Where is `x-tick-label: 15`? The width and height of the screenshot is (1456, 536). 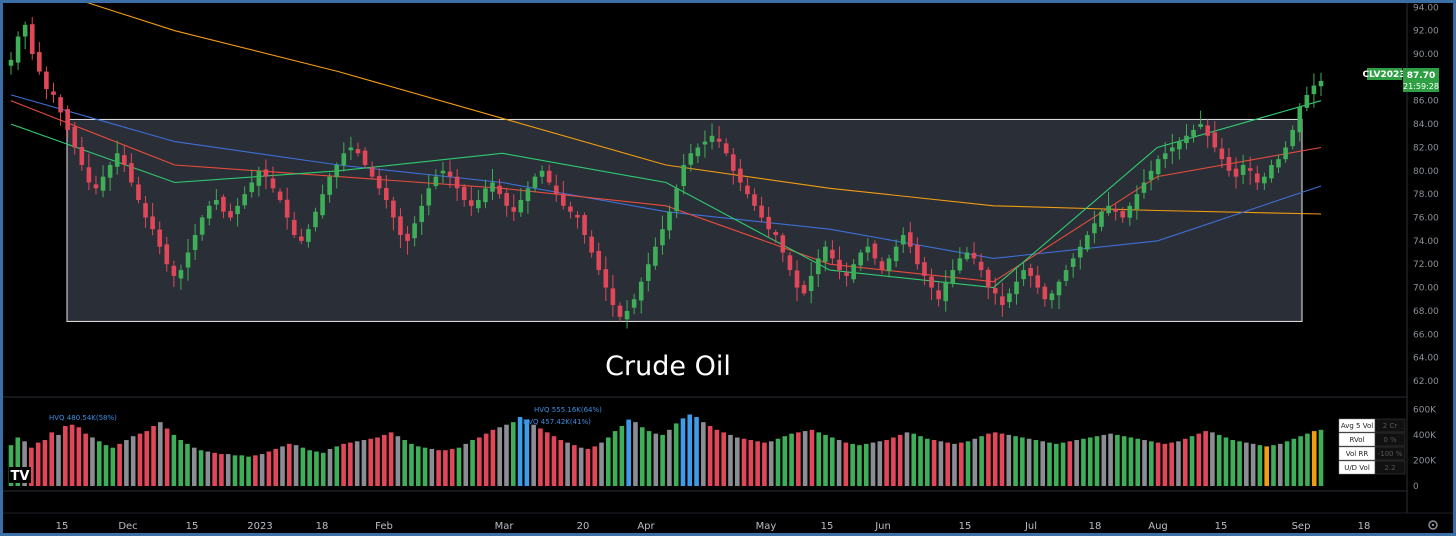
x-tick-label: 15 is located at coordinates (1221, 526).